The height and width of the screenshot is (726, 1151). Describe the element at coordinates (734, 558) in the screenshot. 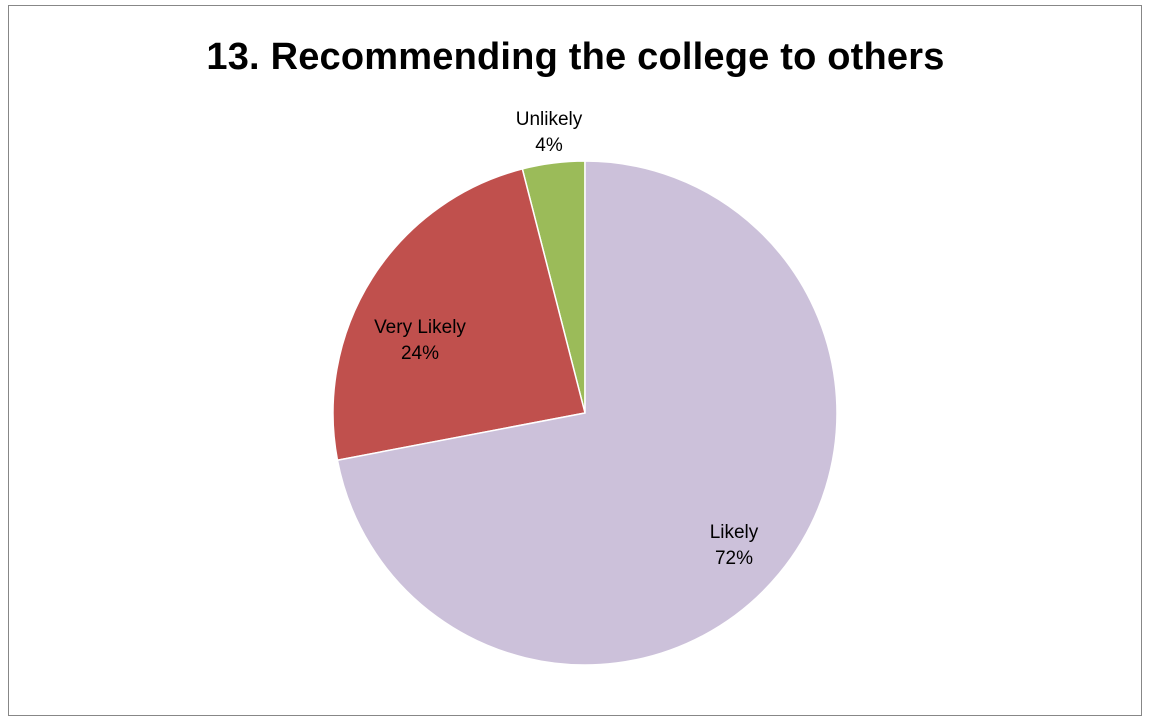

I see `data-label-percent: 72%` at that location.